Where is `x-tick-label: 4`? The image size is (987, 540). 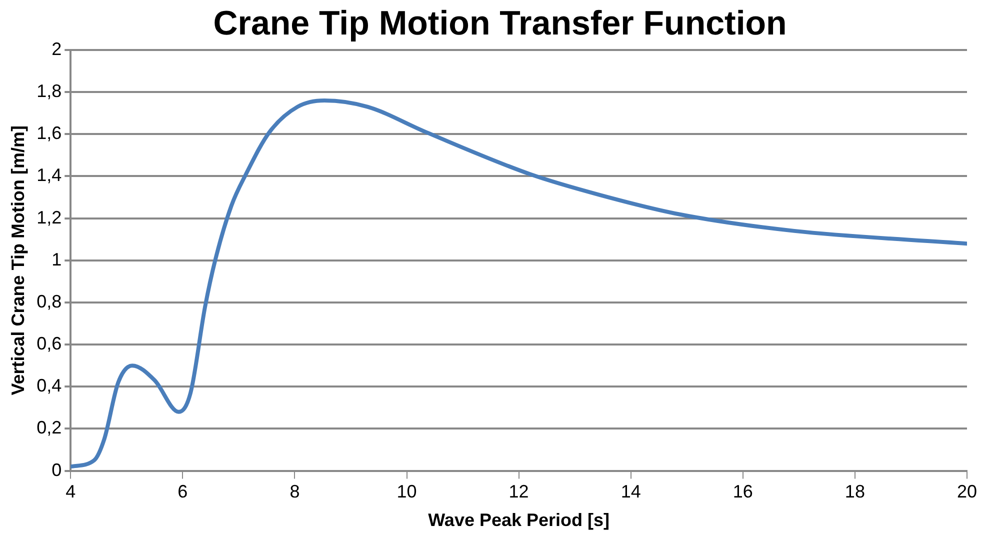
x-tick-label: 4 is located at coordinates (71, 492).